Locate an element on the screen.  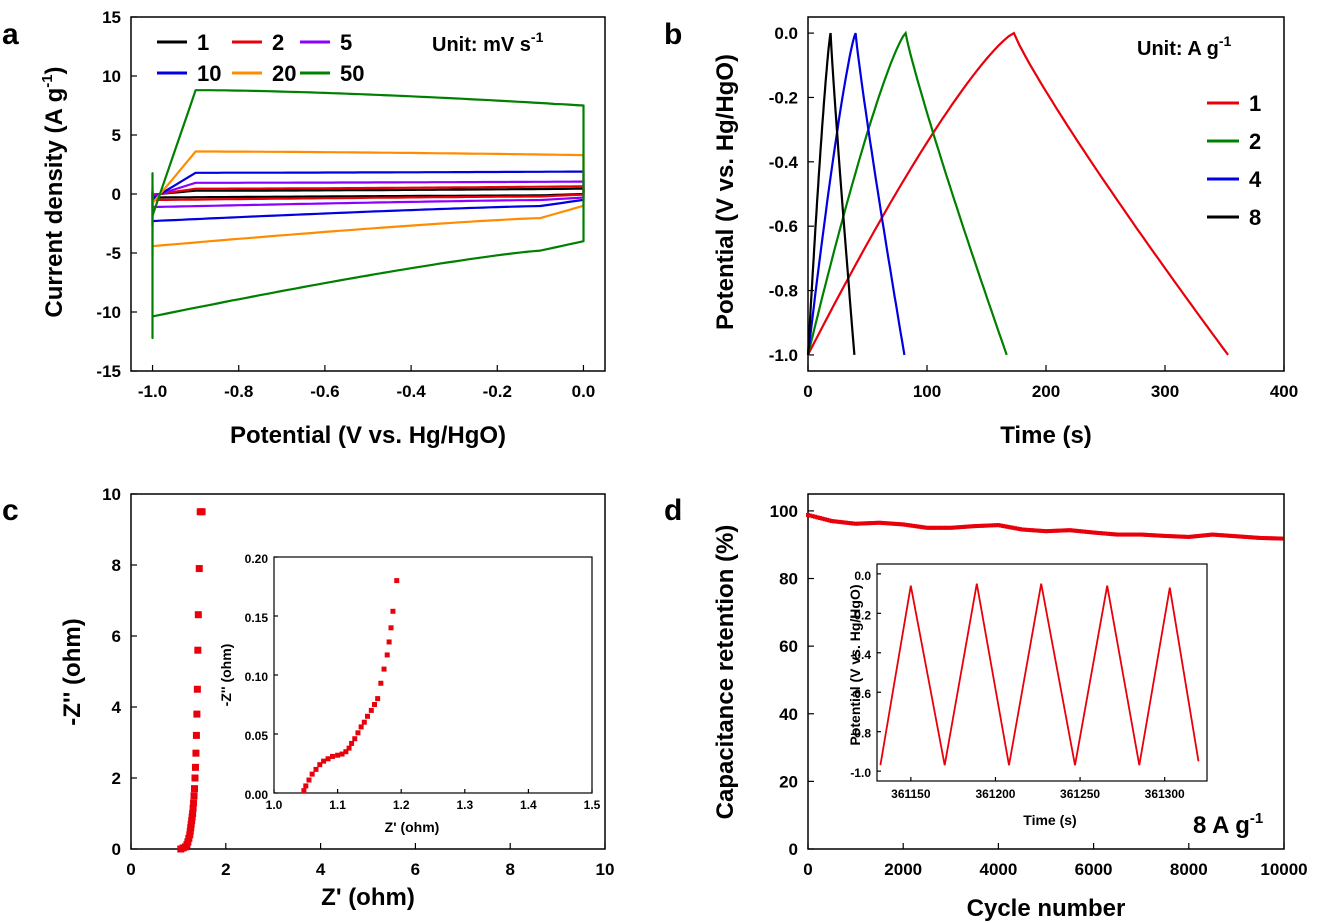
b-xtick-label: 200 is located at coordinates (1046, 391).